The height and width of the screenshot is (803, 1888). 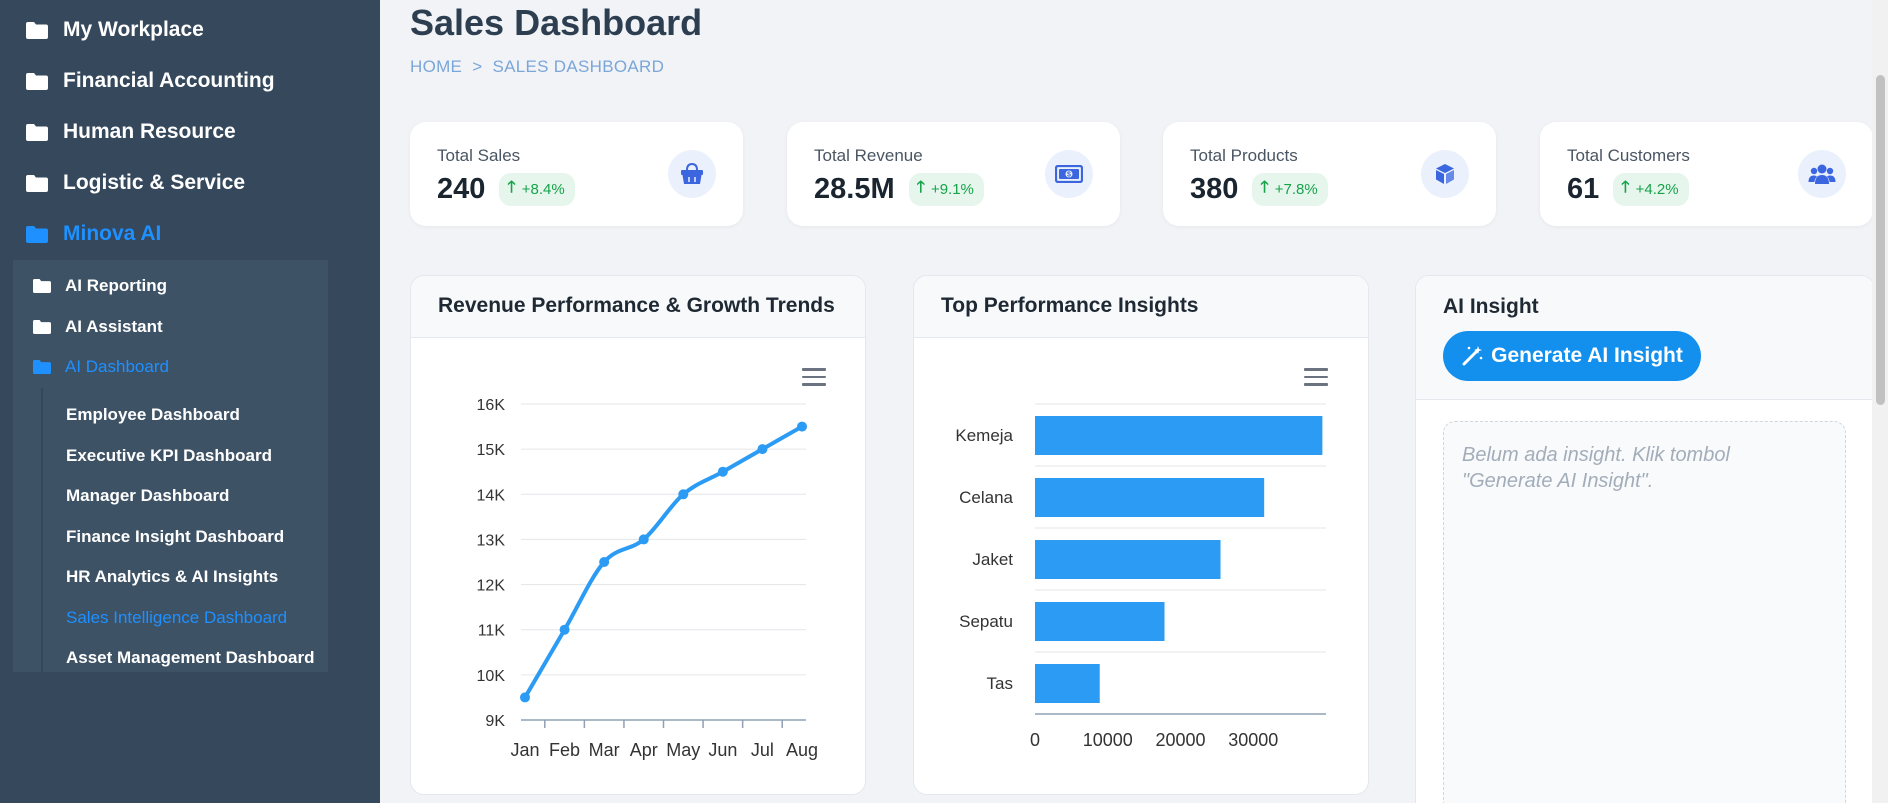 I want to click on sidebar-item-sales-intelligence-dashboard: Sales Intelligence Dashboard, so click(x=176, y=618).